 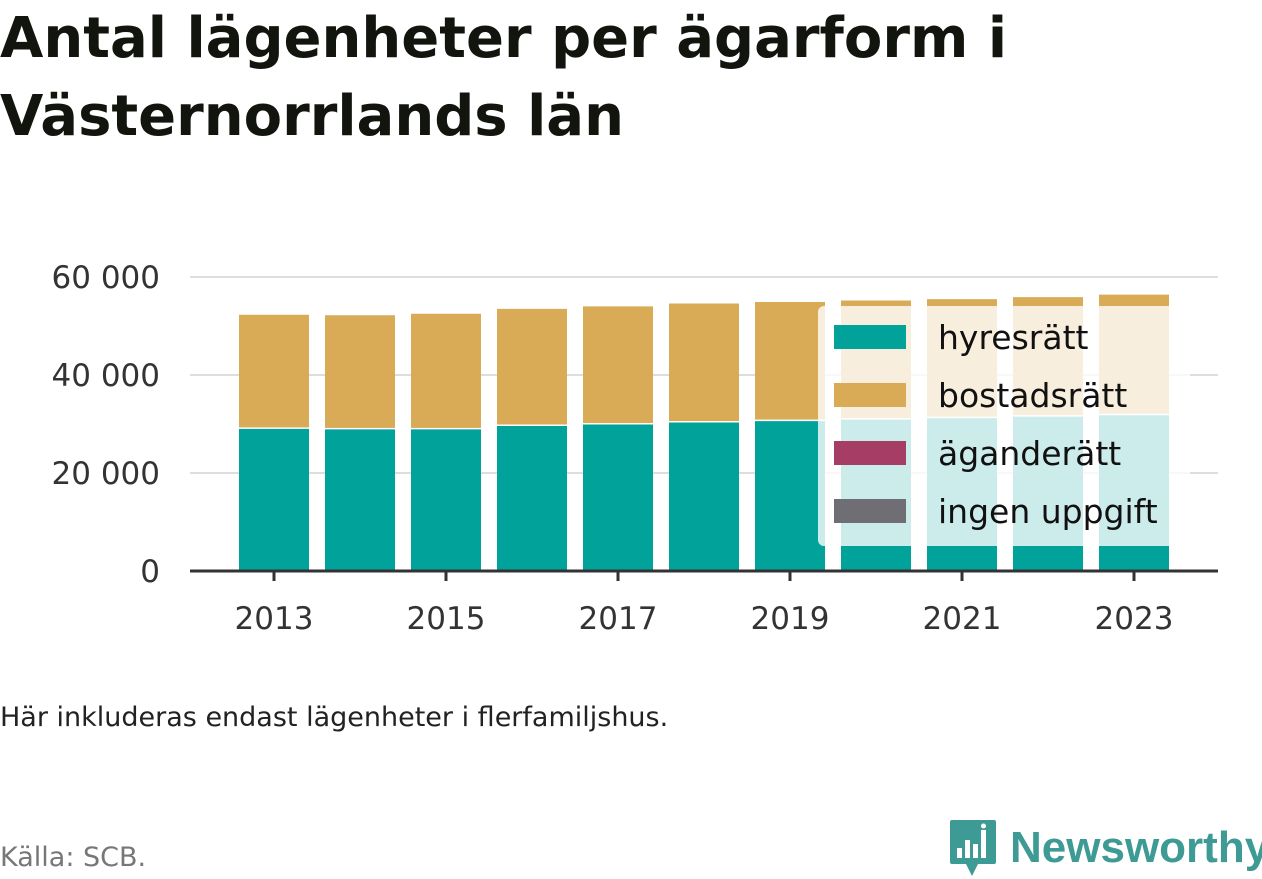 What do you see at coordinates (446, 619) in the screenshot?
I see `x-tick-label: 2015` at bounding box center [446, 619].